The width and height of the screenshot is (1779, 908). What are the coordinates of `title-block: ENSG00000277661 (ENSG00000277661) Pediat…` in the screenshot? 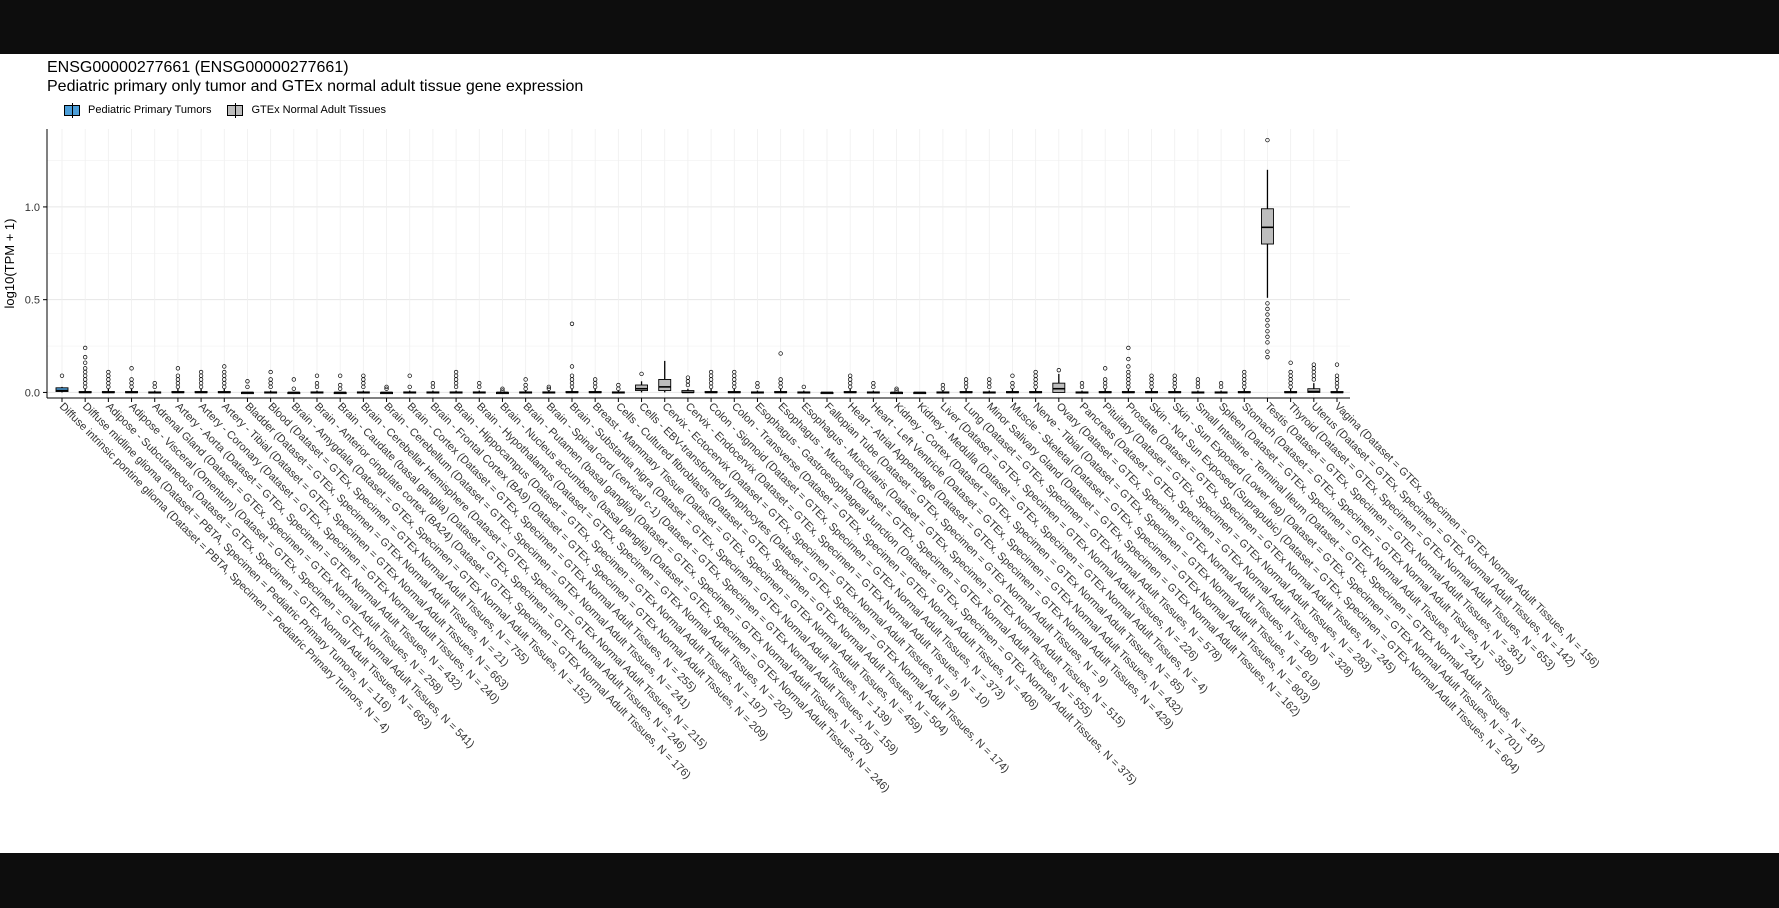 It's located at (315, 77).